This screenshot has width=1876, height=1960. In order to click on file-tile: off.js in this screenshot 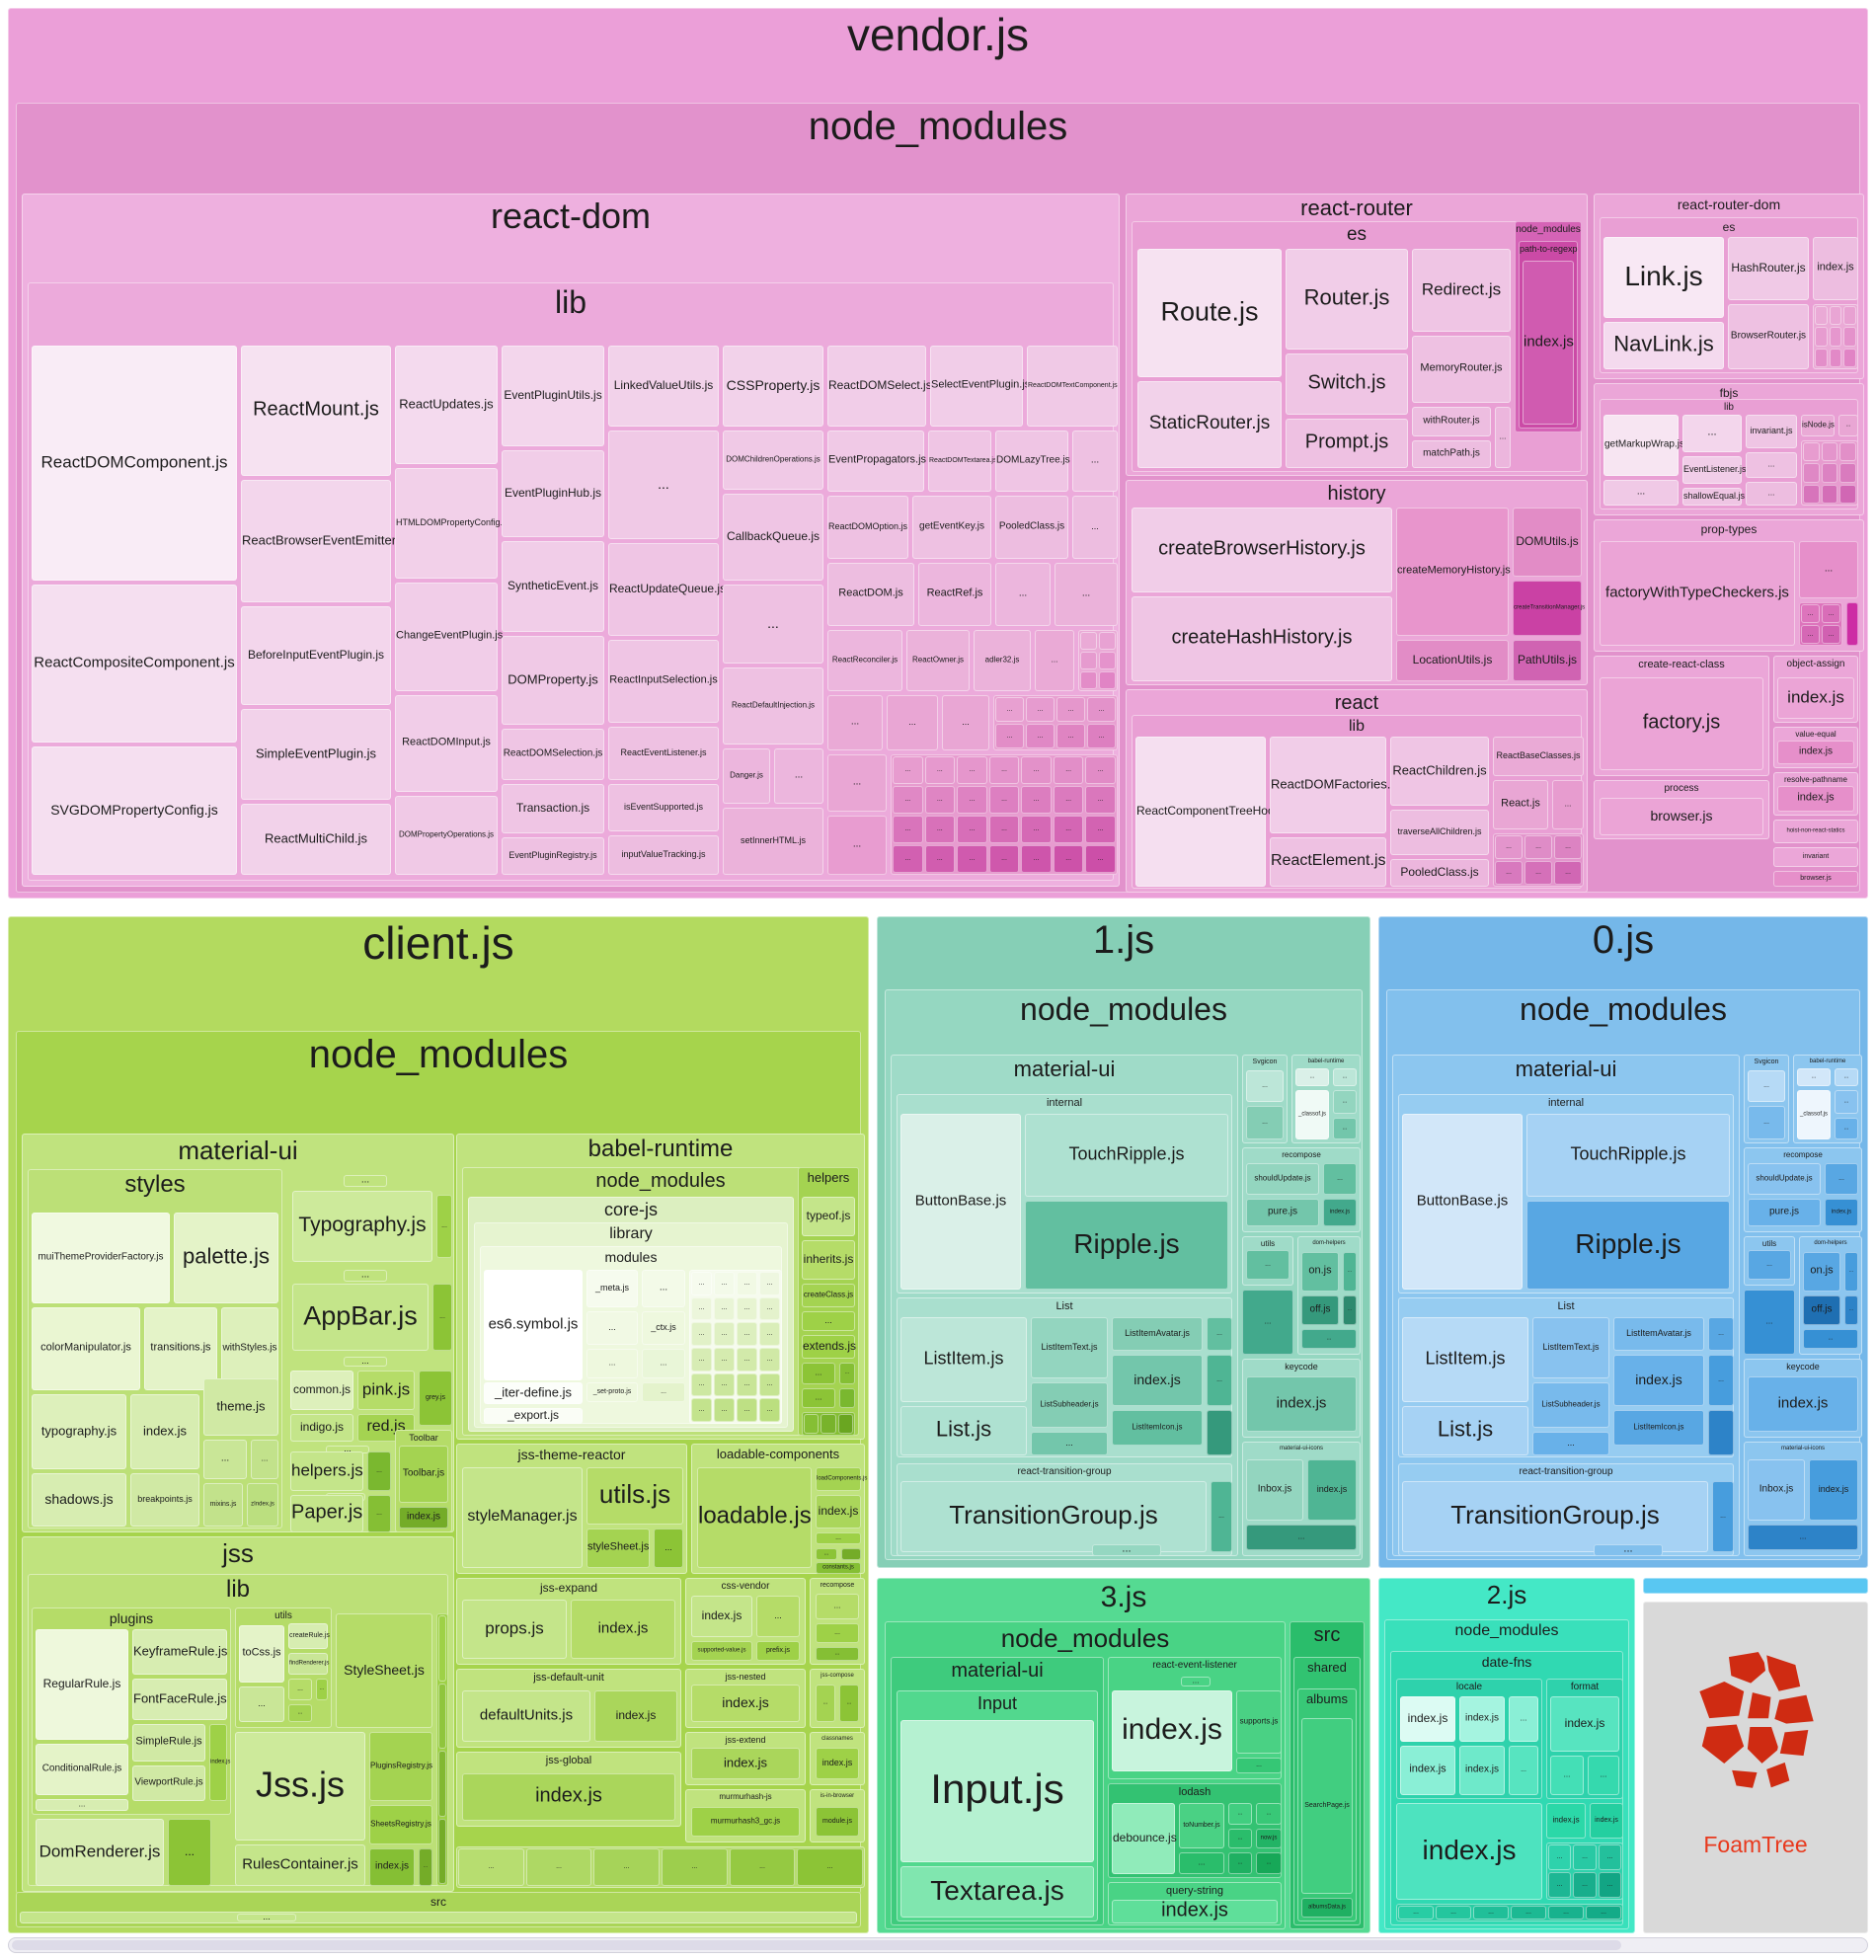, I will do `click(1320, 1310)`.